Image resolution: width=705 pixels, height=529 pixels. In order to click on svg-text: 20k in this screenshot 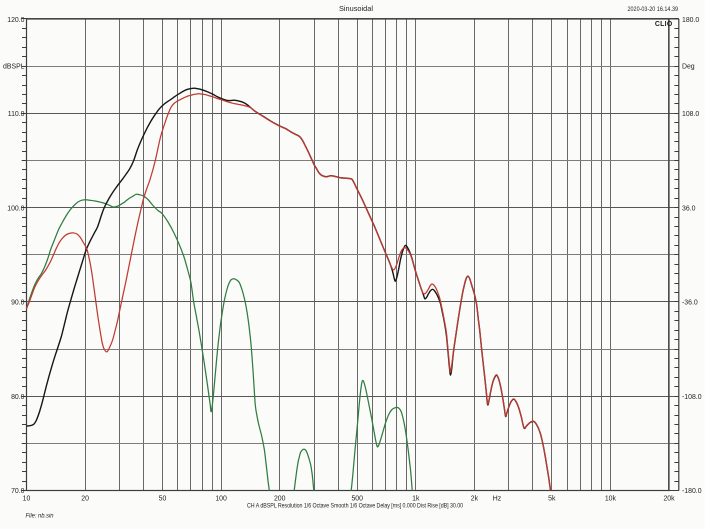, I will do `click(669, 499)`.